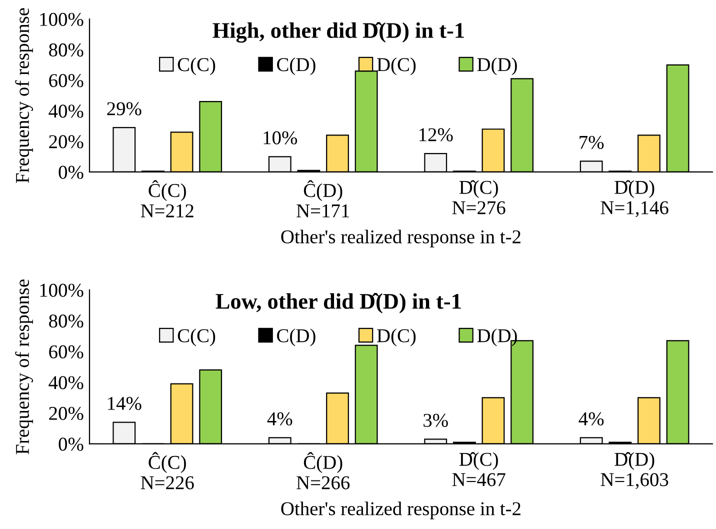 Image resolution: width=716 pixels, height=529 pixels. Describe the element at coordinates (634, 471) in the screenshot. I see `x-tick-label: D̂(D) N=1,603` at that location.